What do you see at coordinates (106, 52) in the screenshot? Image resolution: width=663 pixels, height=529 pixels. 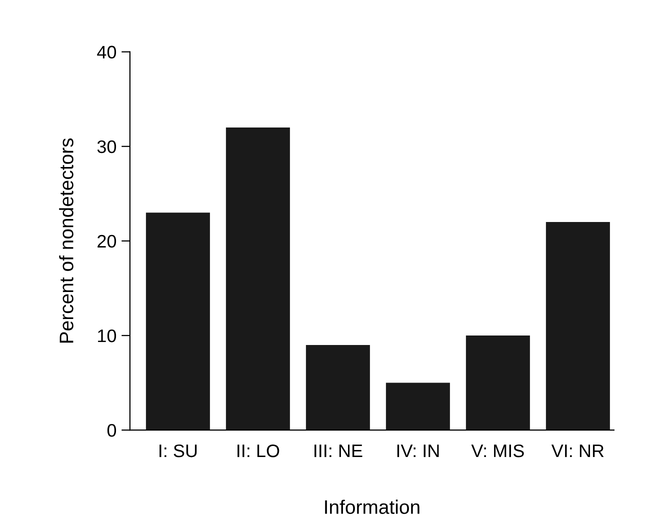 I see `y-tick-label: 40` at bounding box center [106, 52].